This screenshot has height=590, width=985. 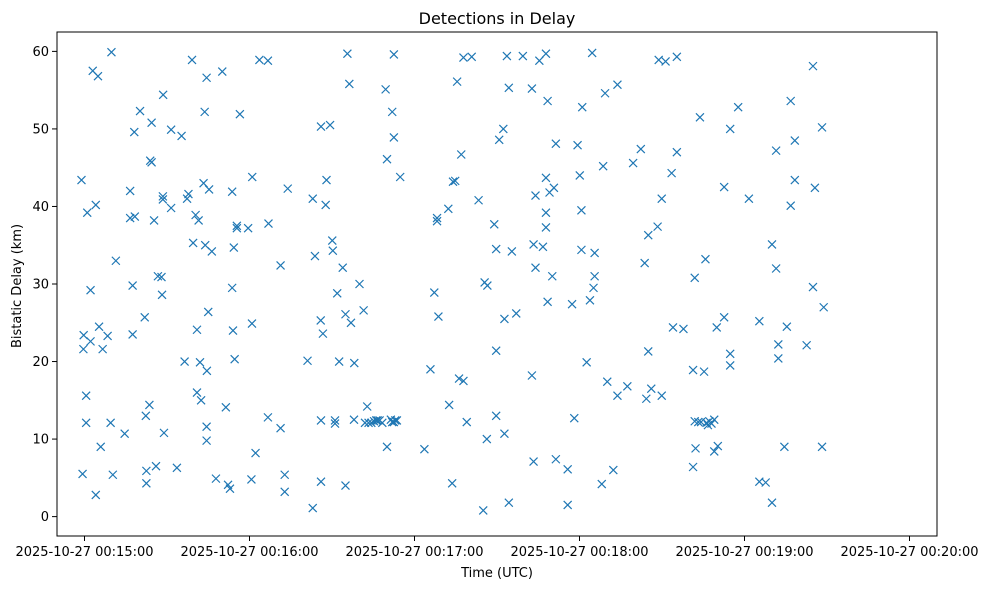 What do you see at coordinates (44, 285) in the screenshot?
I see `y-axis: 0 10 20 30 40 50 60` at bounding box center [44, 285].